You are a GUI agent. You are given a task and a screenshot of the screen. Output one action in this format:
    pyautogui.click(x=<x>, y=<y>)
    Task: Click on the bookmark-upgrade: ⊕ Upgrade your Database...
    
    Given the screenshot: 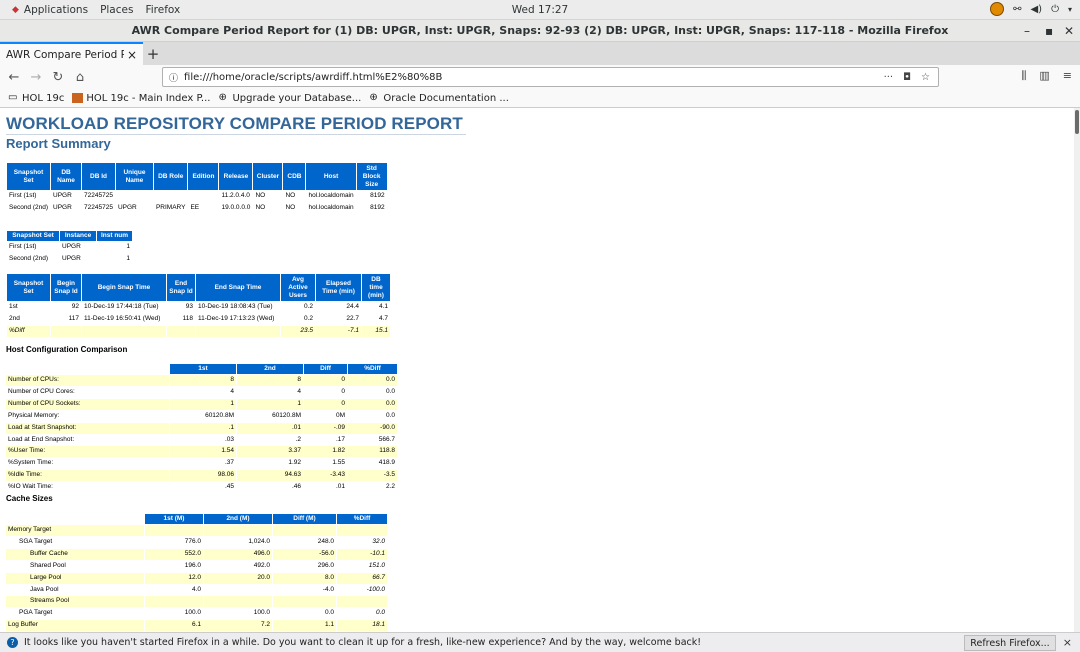 What is the action you would take?
    pyautogui.click(x=289, y=98)
    